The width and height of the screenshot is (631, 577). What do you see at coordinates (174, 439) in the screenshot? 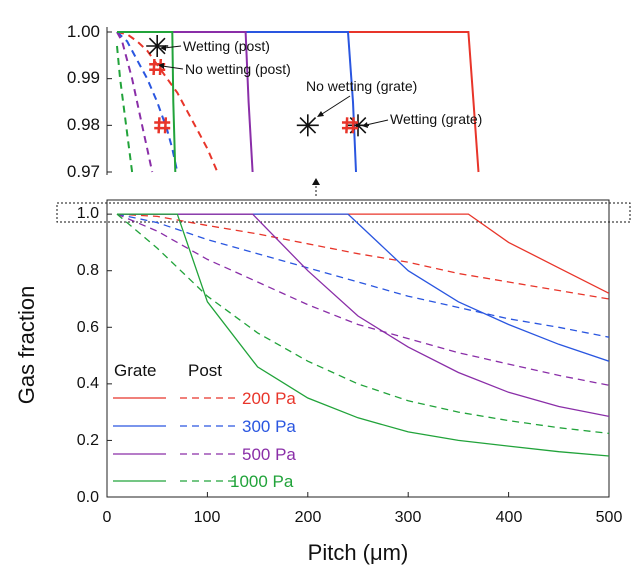
I see `legend-swatches` at bounding box center [174, 439].